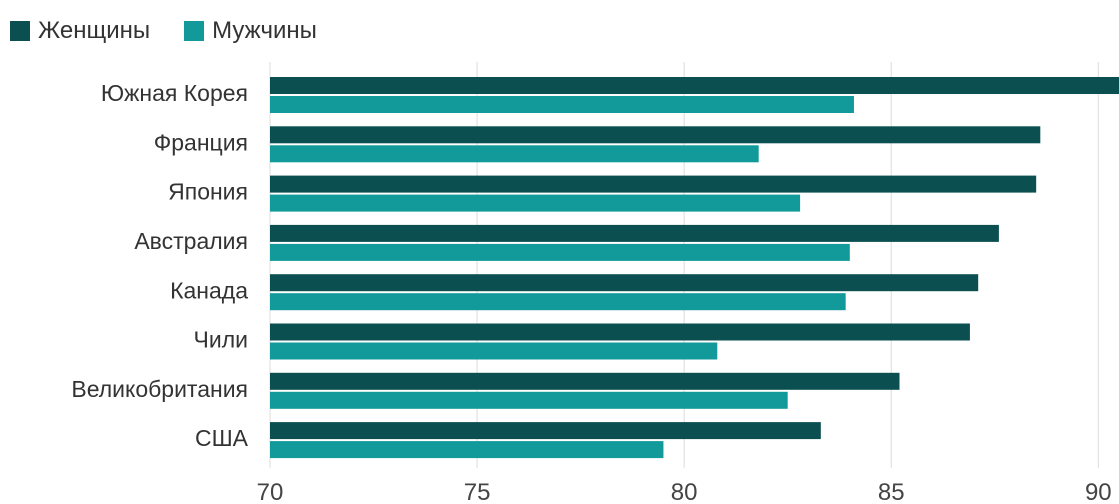 This screenshot has height=504, width=1119. I want to click on category-label: Южная Корея, so click(174, 93).